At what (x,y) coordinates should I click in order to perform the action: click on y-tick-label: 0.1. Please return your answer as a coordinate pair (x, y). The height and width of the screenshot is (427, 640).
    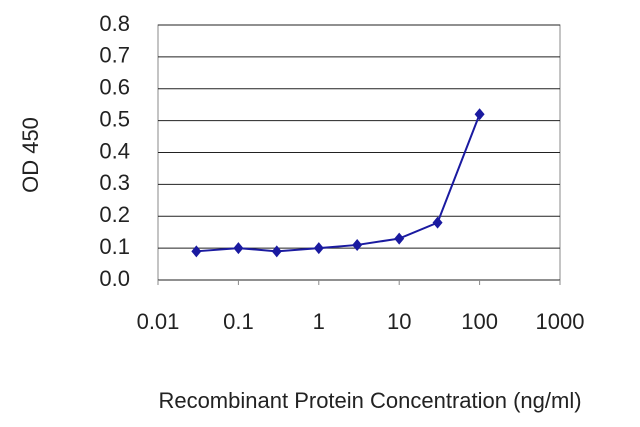
    Looking at the image, I should click on (114, 246).